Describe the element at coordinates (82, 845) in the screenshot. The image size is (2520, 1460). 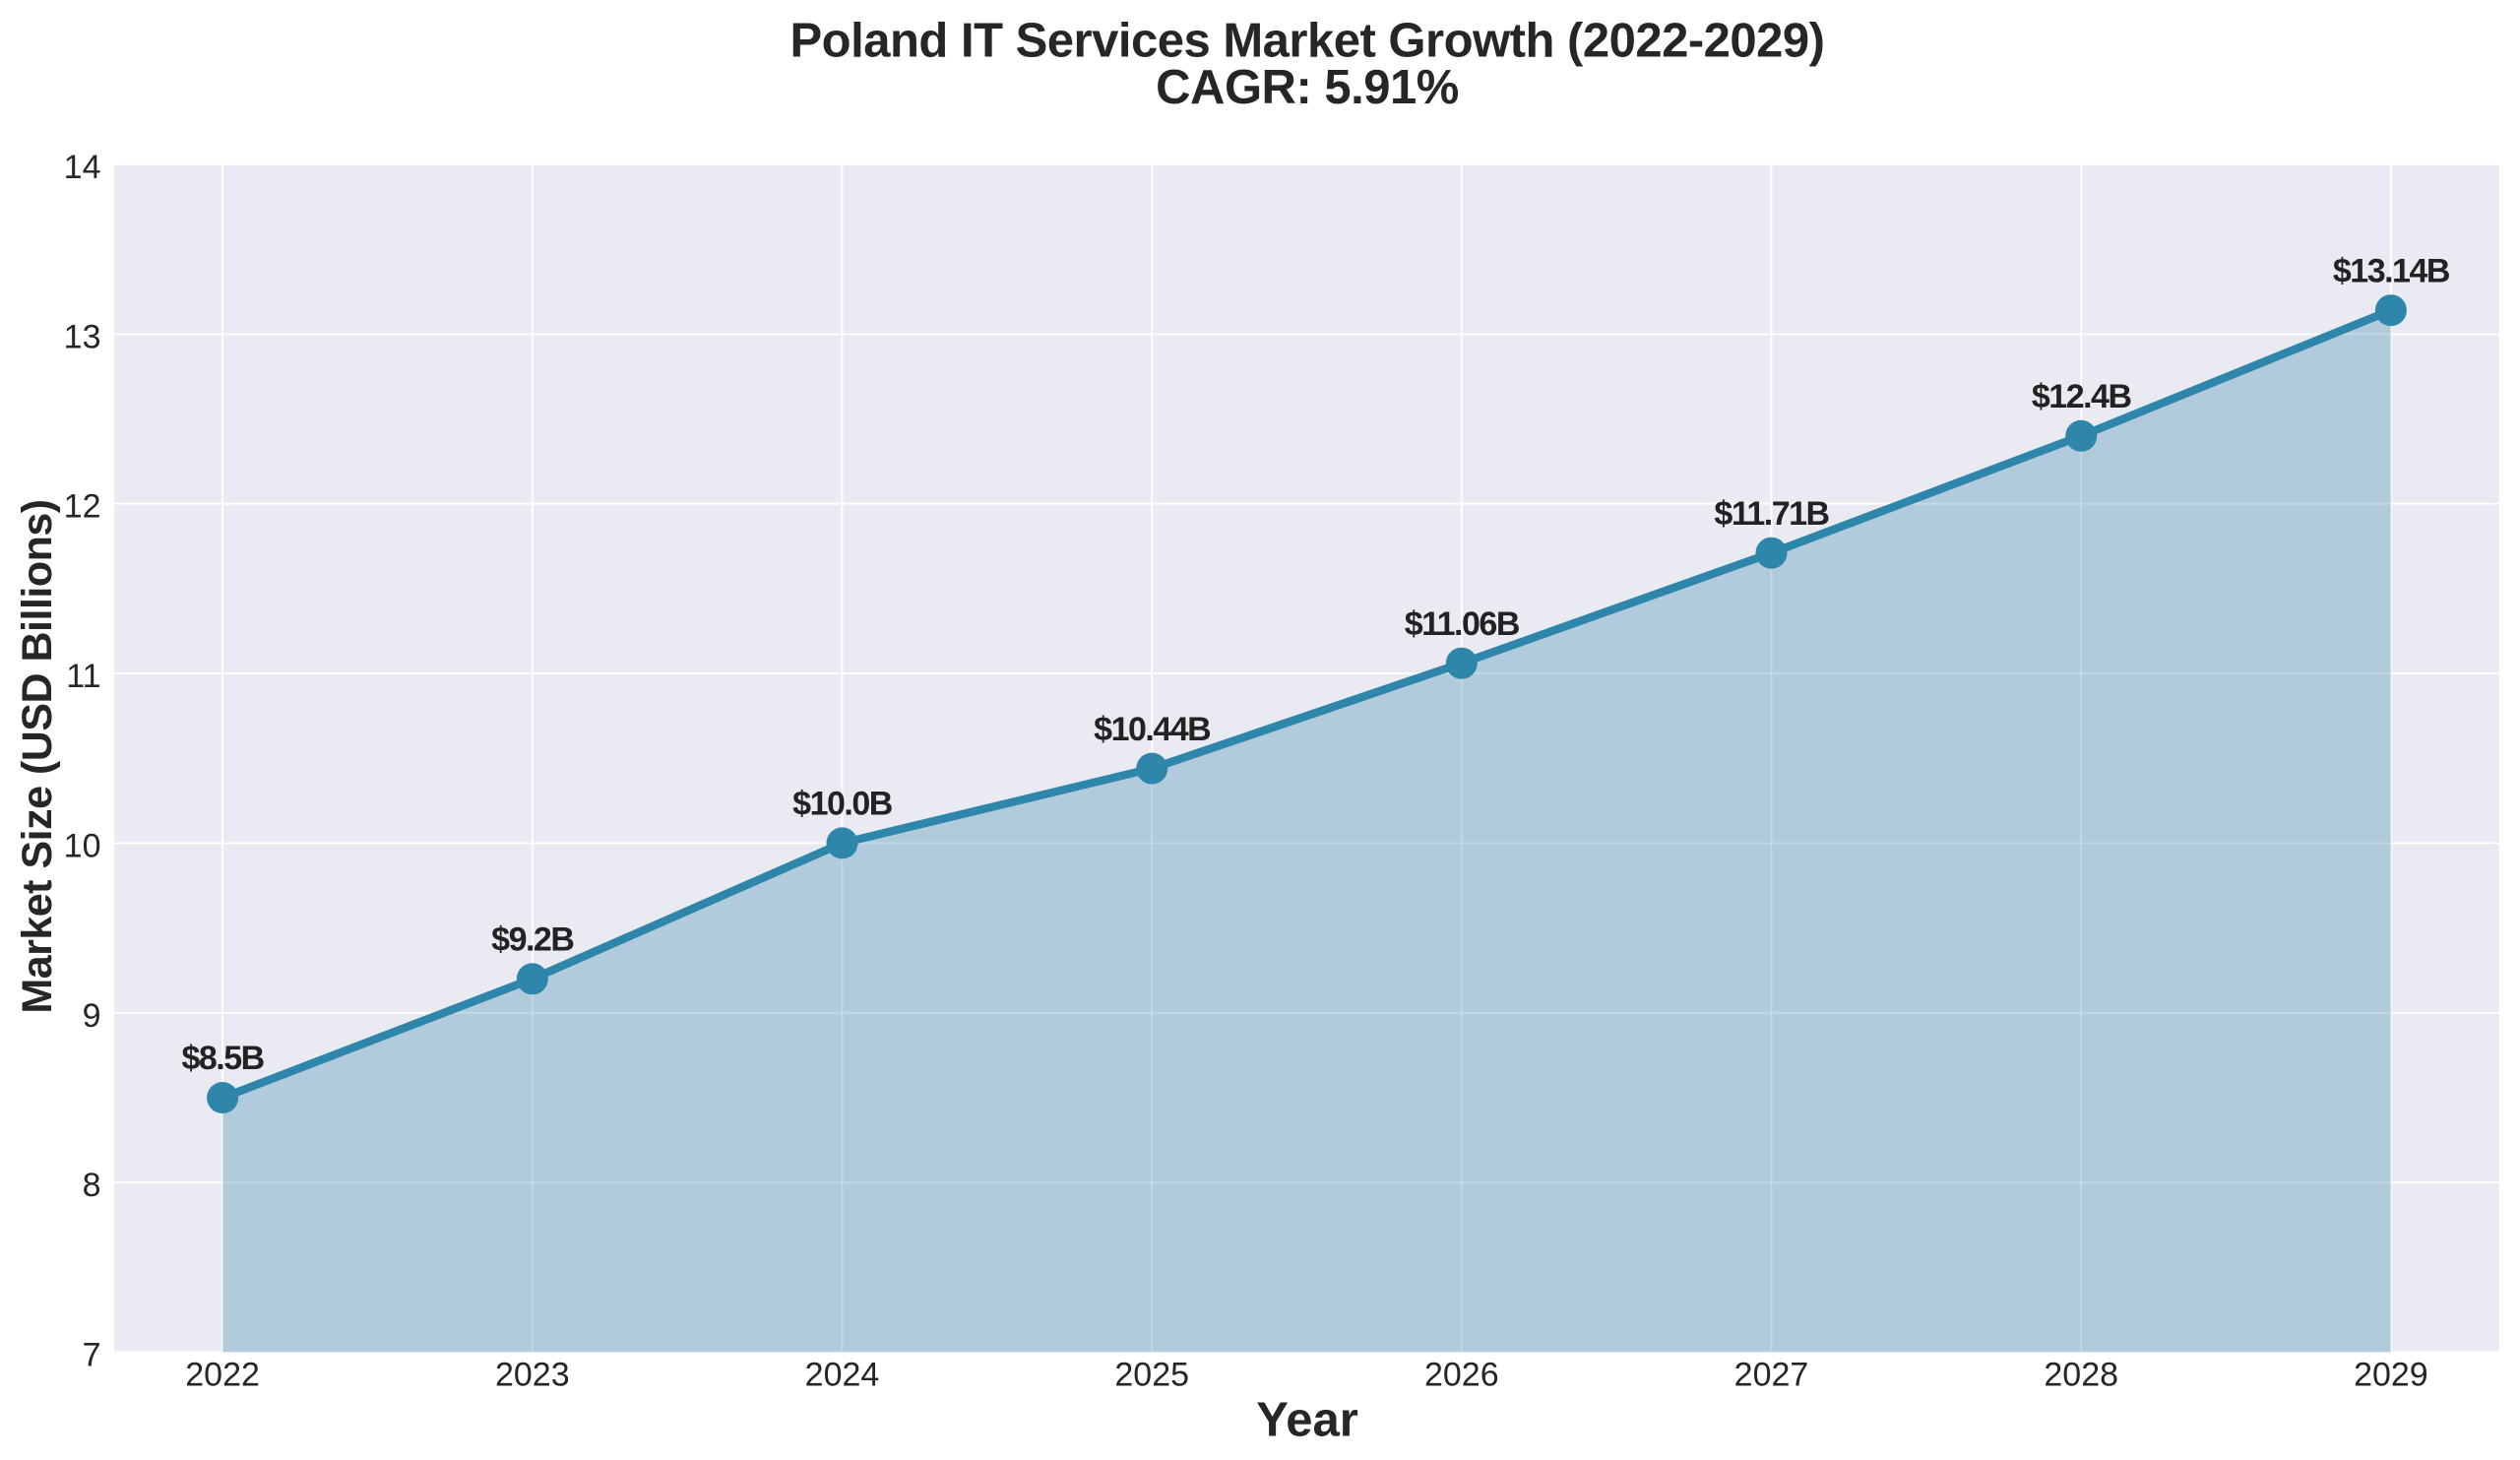
I see `svg-text: 10` at that location.